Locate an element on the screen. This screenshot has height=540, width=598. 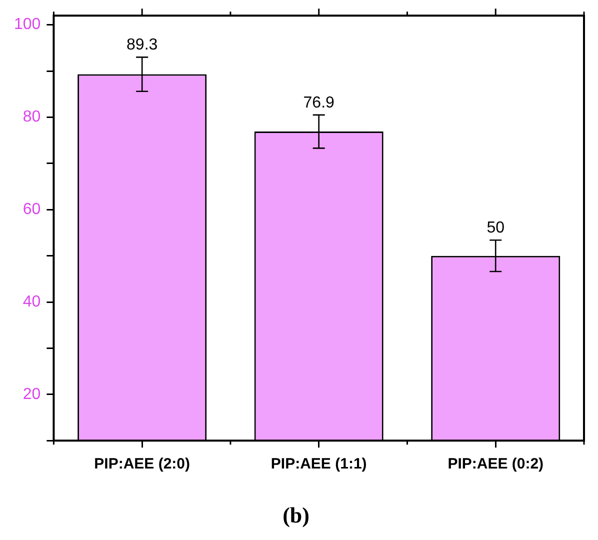
x-tick-label: PIP:AEE (0:2) is located at coordinates (496, 464).